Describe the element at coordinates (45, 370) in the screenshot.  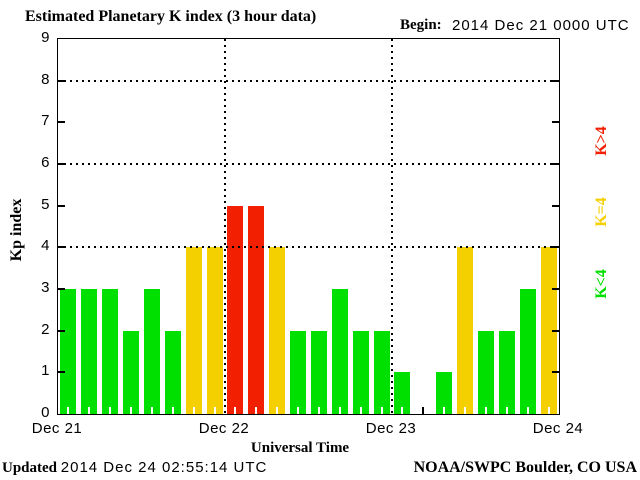
I see `y-tick-label: 1` at that location.